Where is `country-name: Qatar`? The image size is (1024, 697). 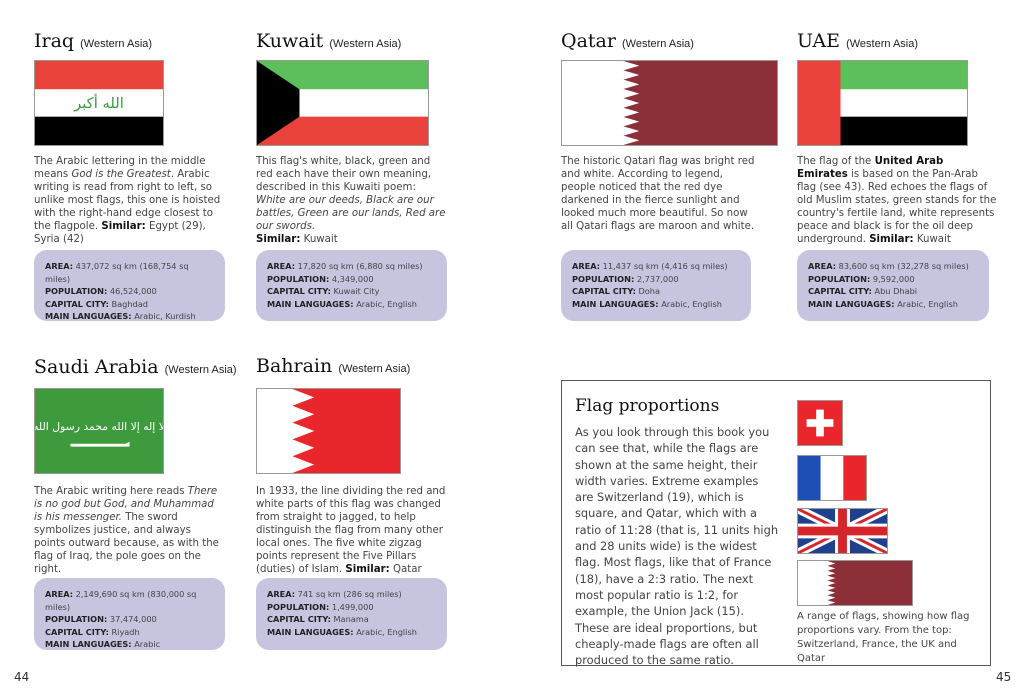 country-name: Qatar is located at coordinates (588, 41).